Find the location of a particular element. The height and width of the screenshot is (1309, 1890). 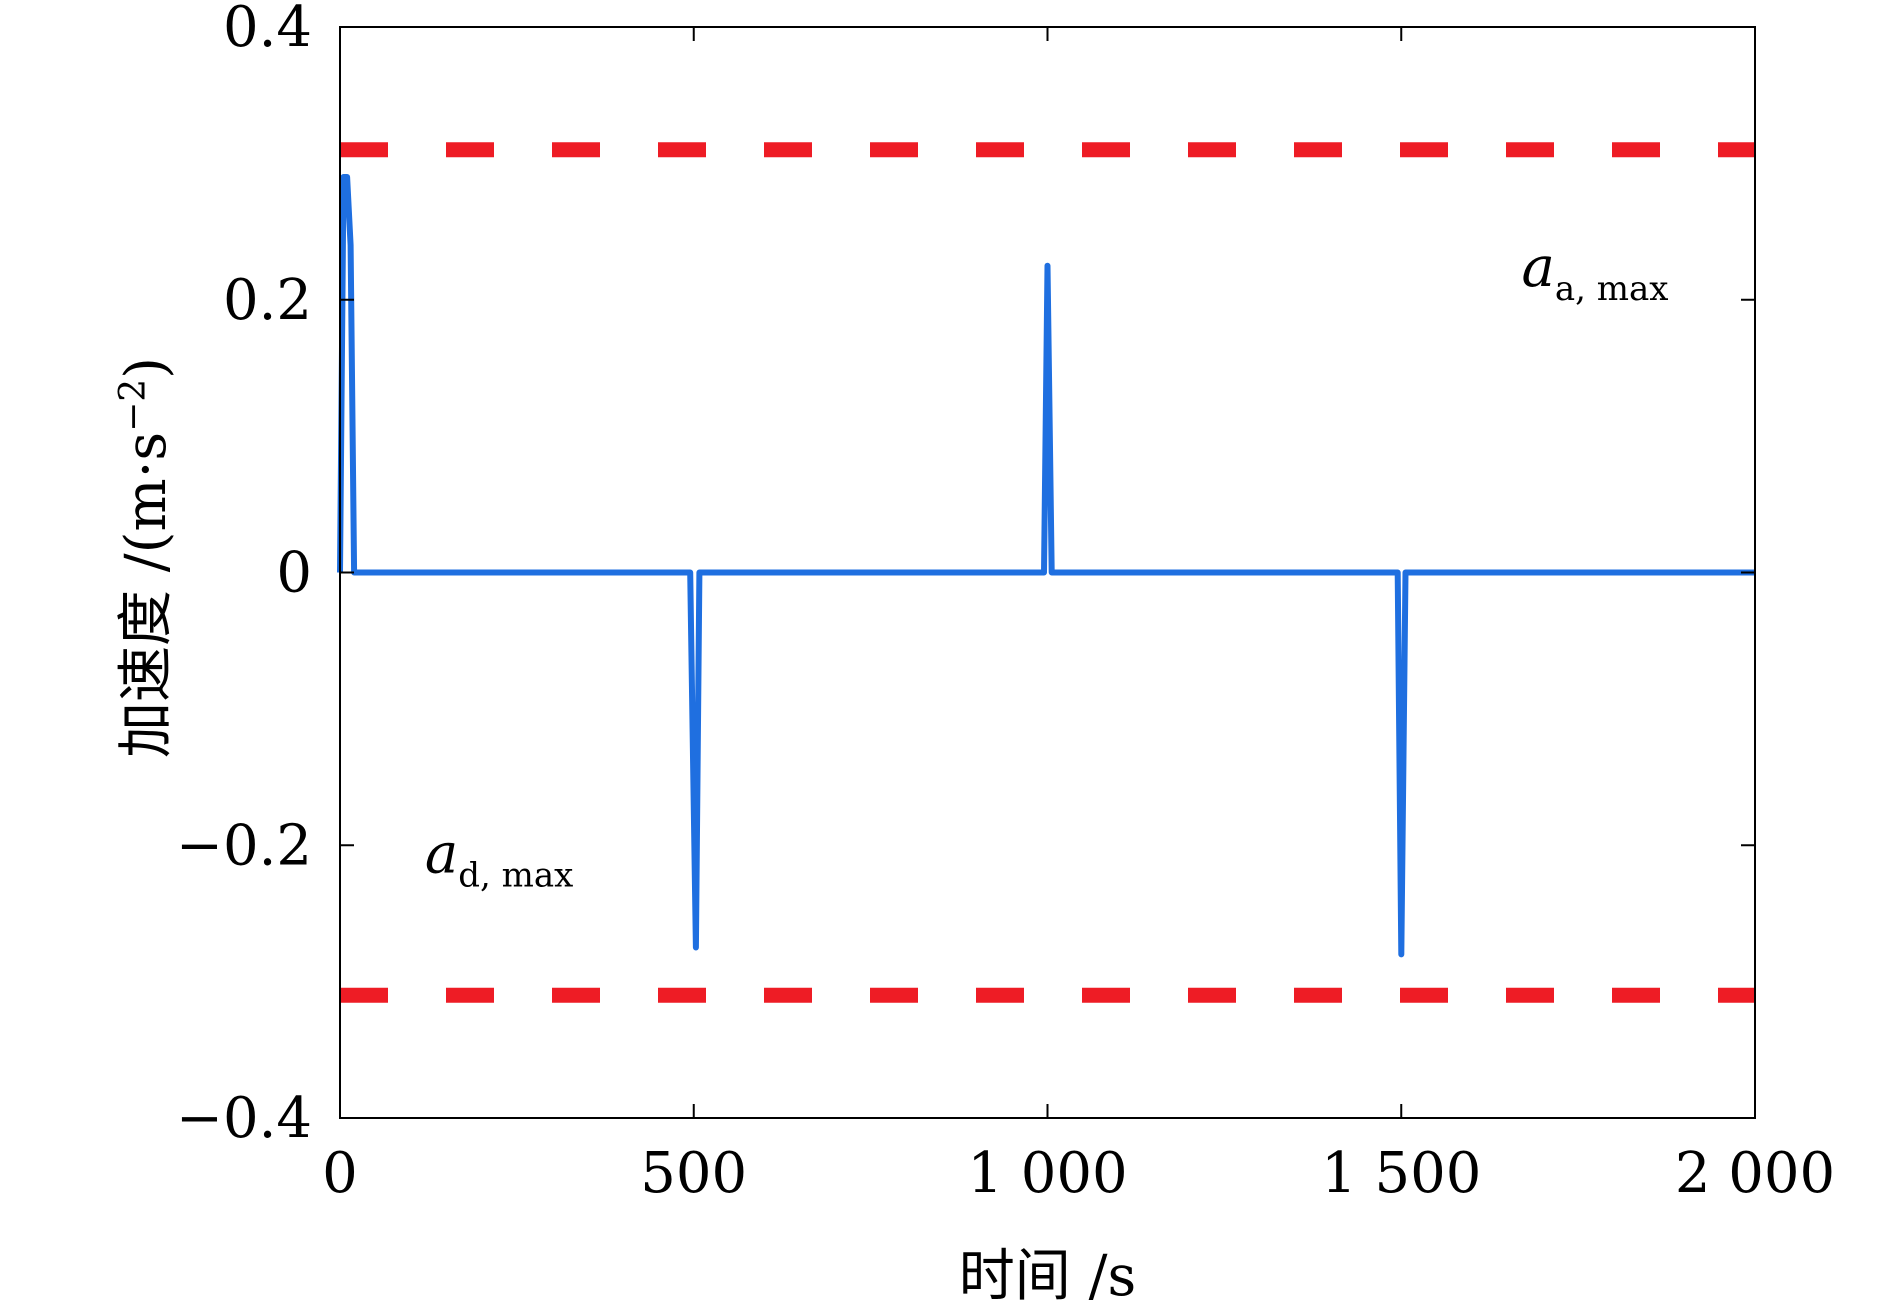

y-axis-title-text: 加速度 /(m·s is located at coordinates (146, 595).